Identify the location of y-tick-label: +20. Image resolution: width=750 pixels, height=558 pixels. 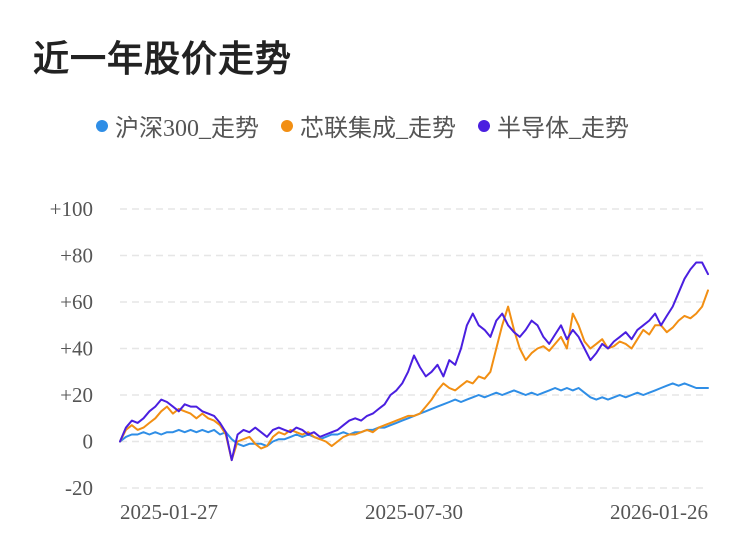
(76, 395).